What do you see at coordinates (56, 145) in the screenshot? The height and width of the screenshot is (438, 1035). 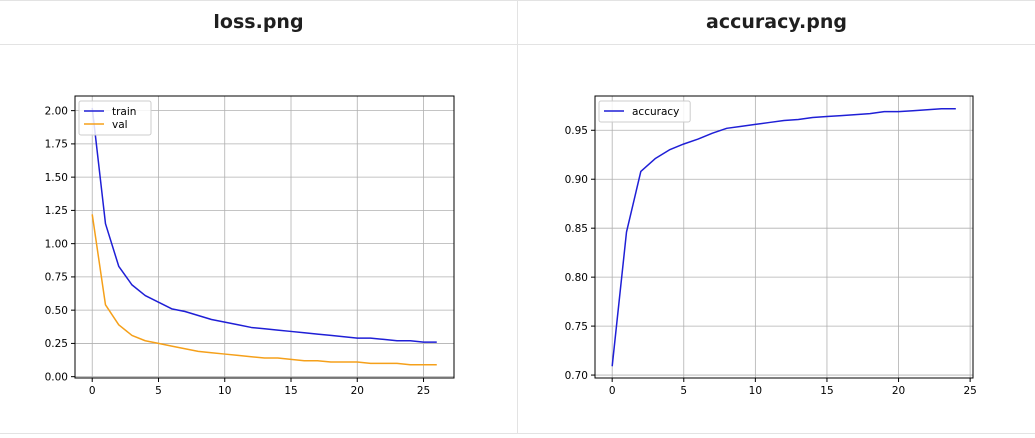 I see `y-tick-label: 1.75` at bounding box center [56, 145].